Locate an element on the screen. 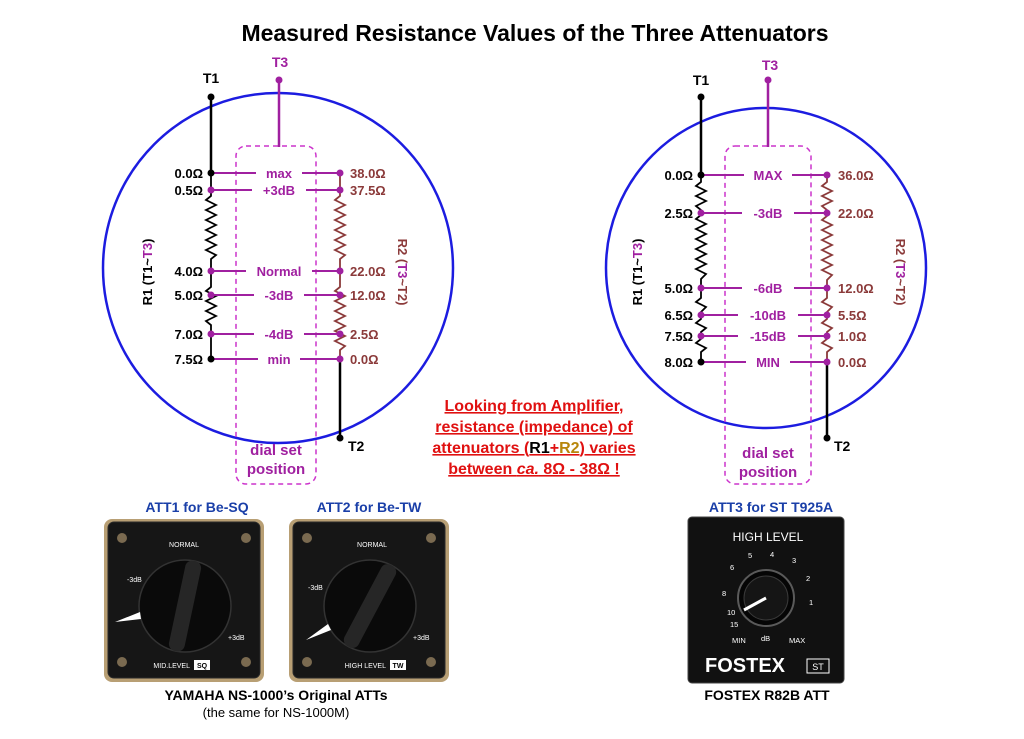 This screenshot has height=739, width=1024. left-t3-label: T3 is located at coordinates (280, 62).